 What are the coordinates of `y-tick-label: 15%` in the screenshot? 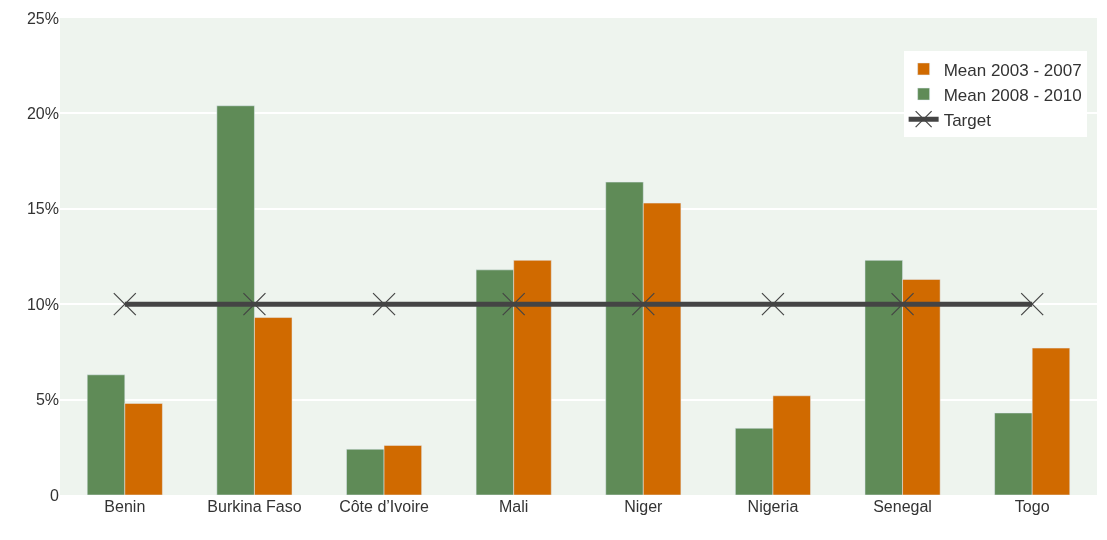 It's located at (42, 209).